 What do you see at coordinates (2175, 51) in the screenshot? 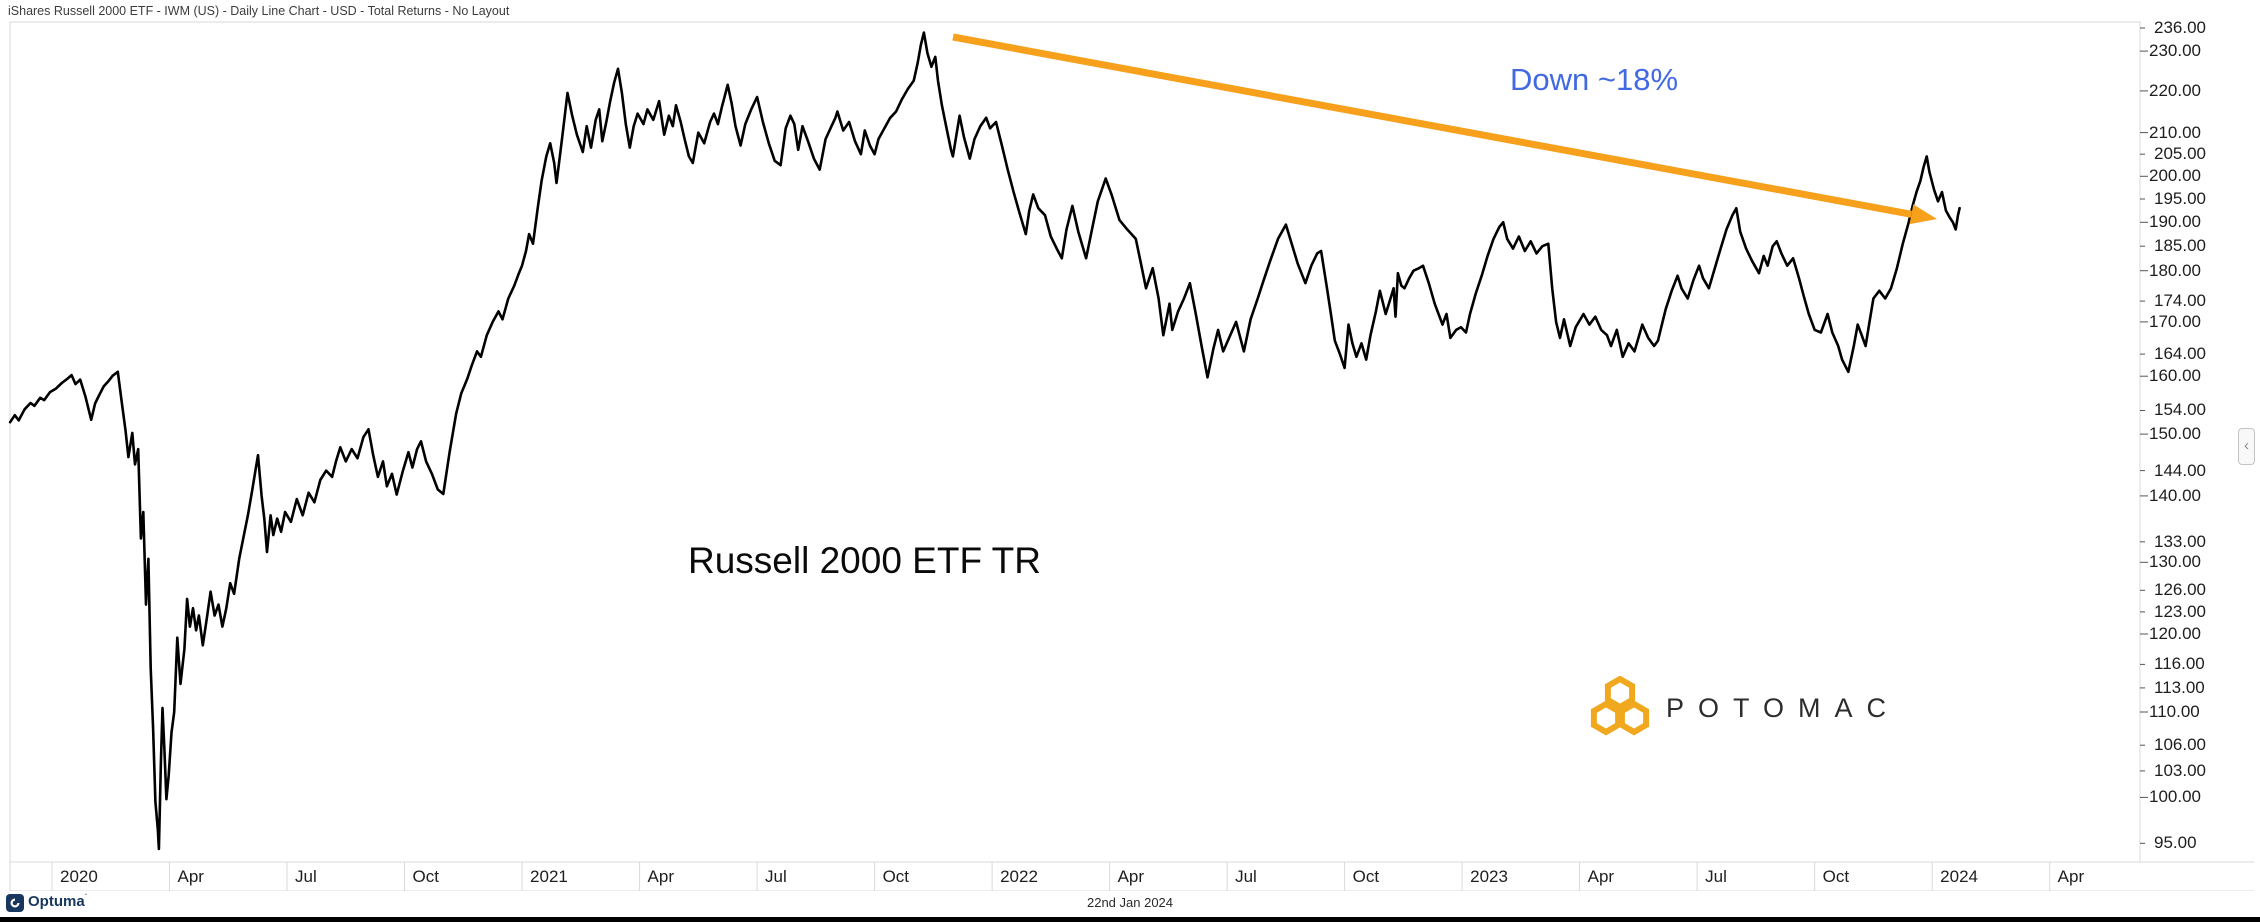
I see `price-axis-label: 230.00` at bounding box center [2175, 51].